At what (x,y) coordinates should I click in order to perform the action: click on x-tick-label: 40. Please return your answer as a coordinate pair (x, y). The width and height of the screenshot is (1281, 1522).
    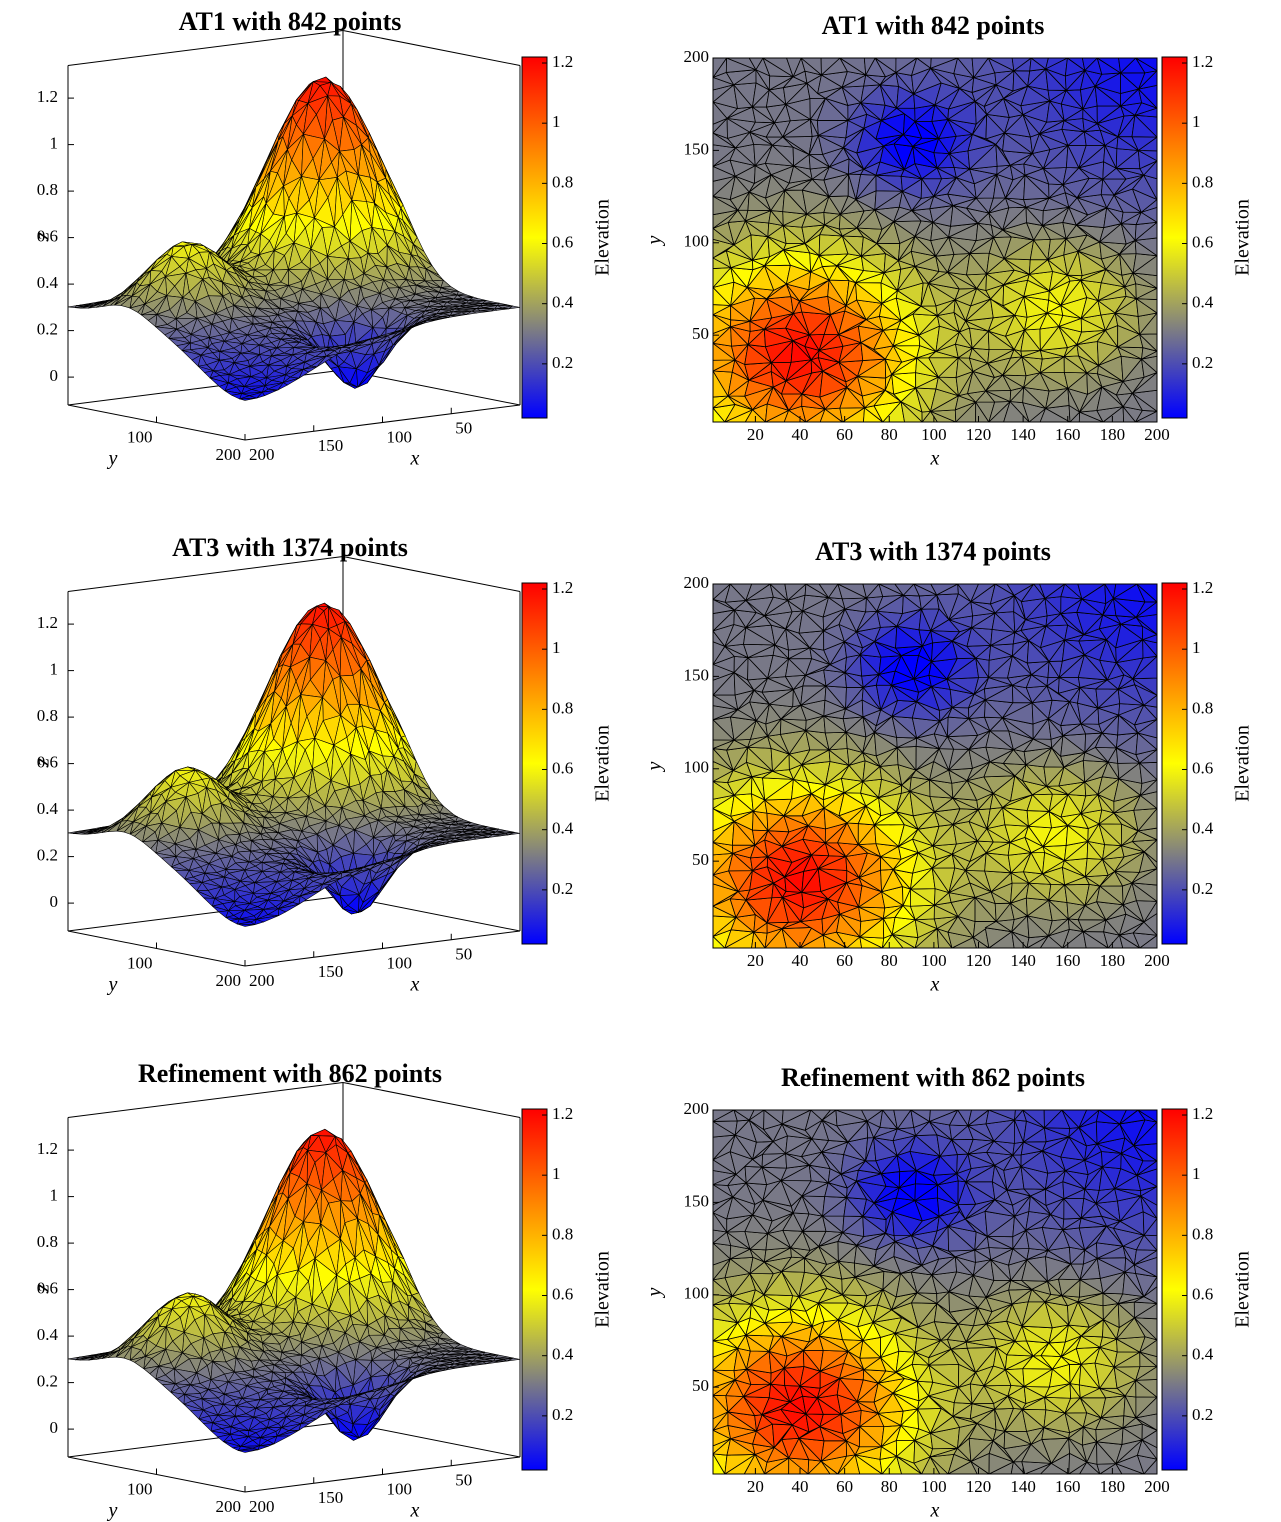
    Looking at the image, I should click on (800, 434).